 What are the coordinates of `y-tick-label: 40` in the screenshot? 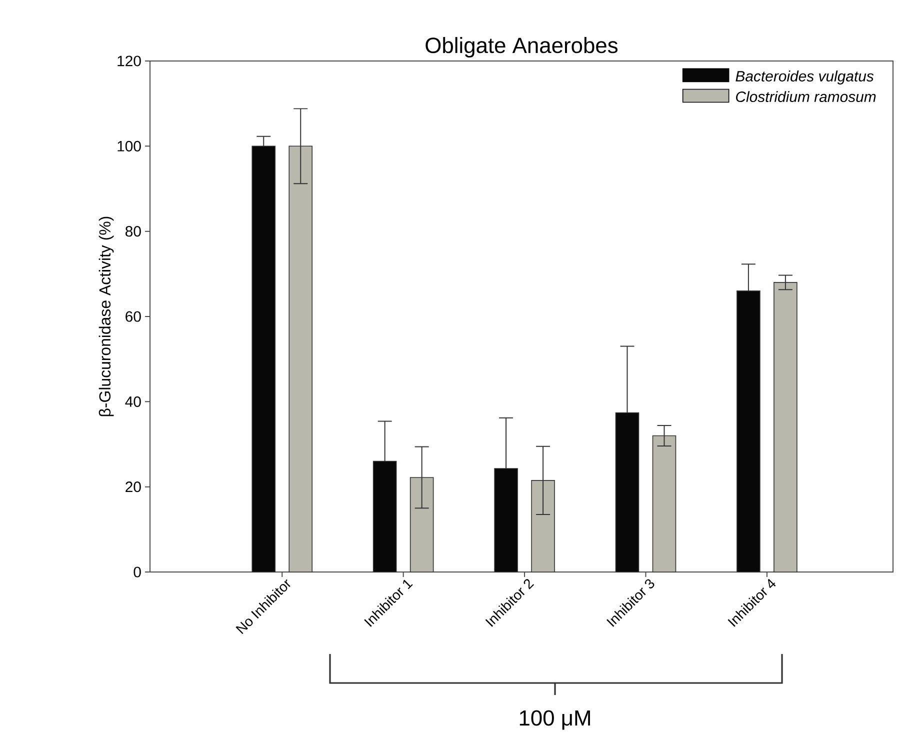 It's located at (133, 401).